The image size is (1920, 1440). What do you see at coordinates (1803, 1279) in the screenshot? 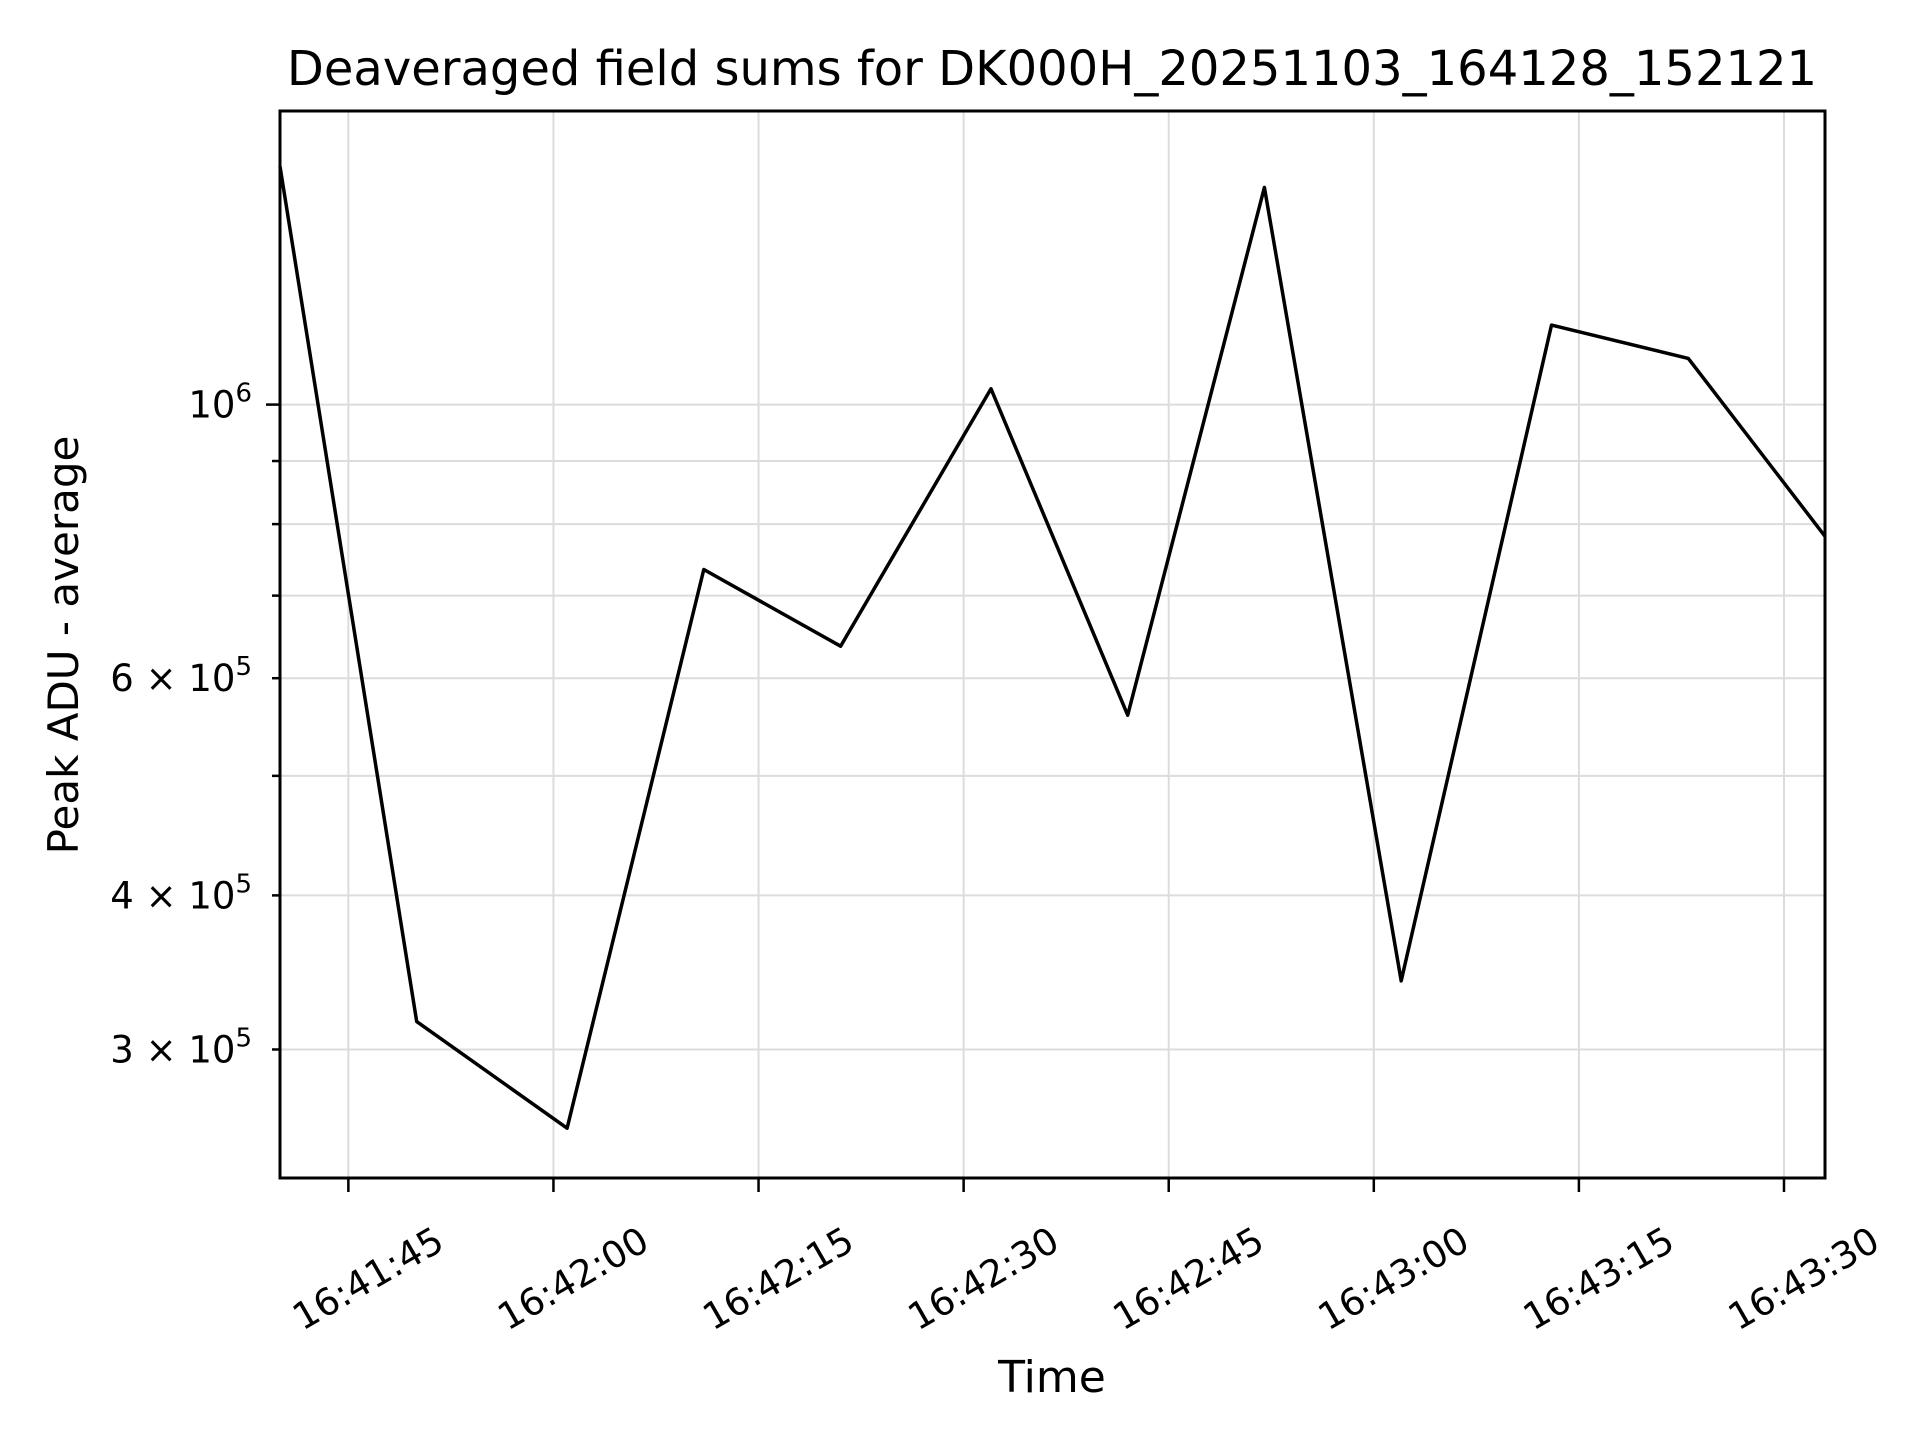
I see `x-tick-label: 16:43:30` at bounding box center [1803, 1279].